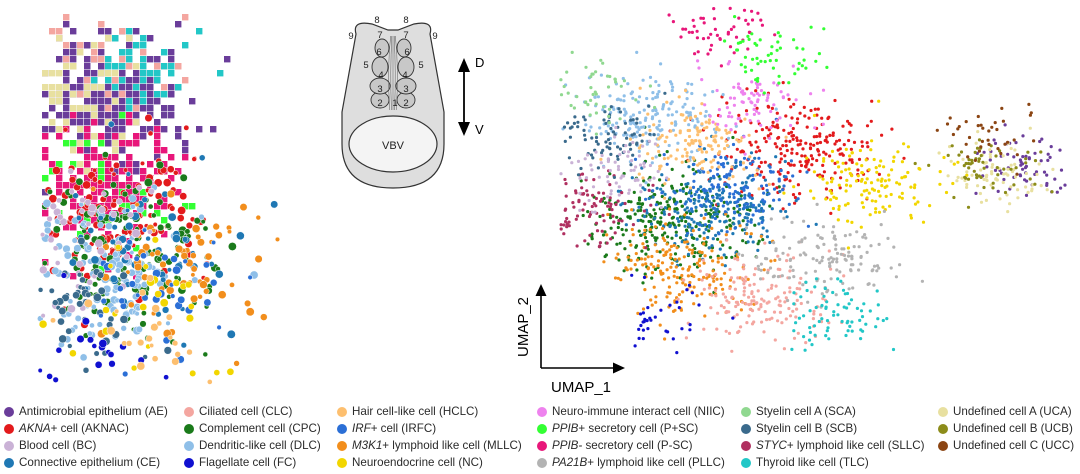 This screenshot has width=1080, height=474. What do you see at coordinates (479, 129) in the screenshot?
I see `dv-label-ventral: V` at bounding box center [479, 129].